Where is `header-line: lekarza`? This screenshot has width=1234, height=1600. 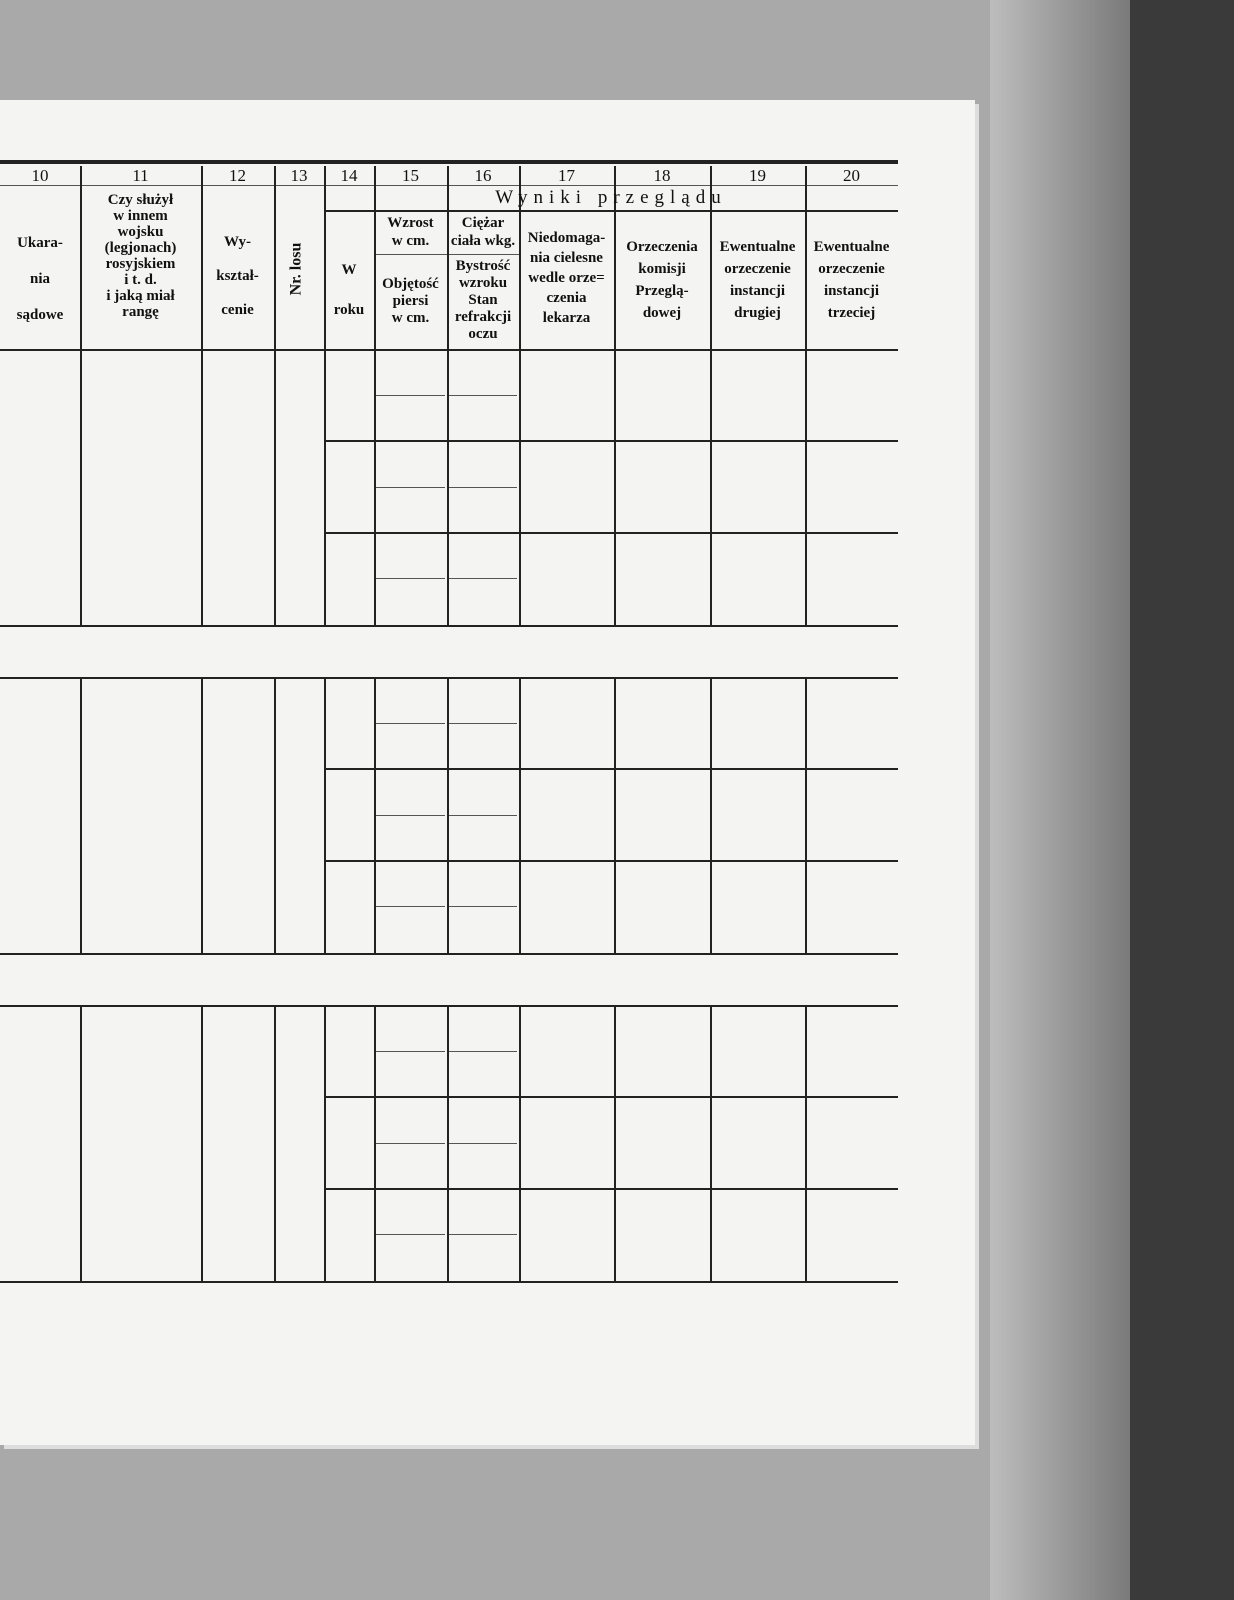 header-line: lekarza is located at coordinates (566, 318).